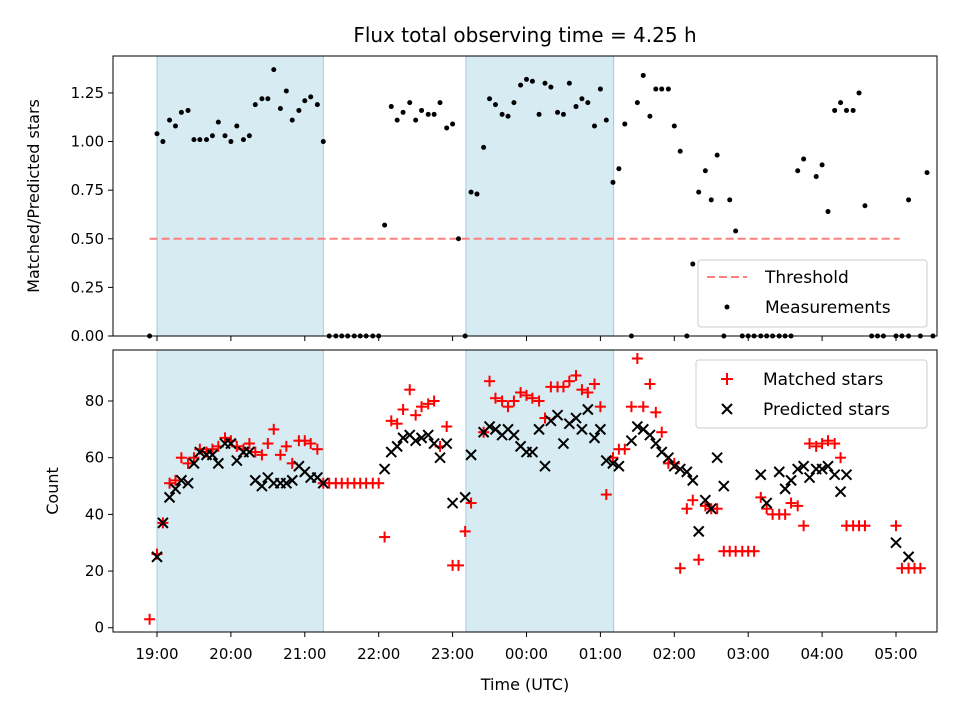  What do you see at coordinates (304, 654) in the screenshot?
I see `bottom-xtick-label: 21:00` at bounding box center [304, 654].